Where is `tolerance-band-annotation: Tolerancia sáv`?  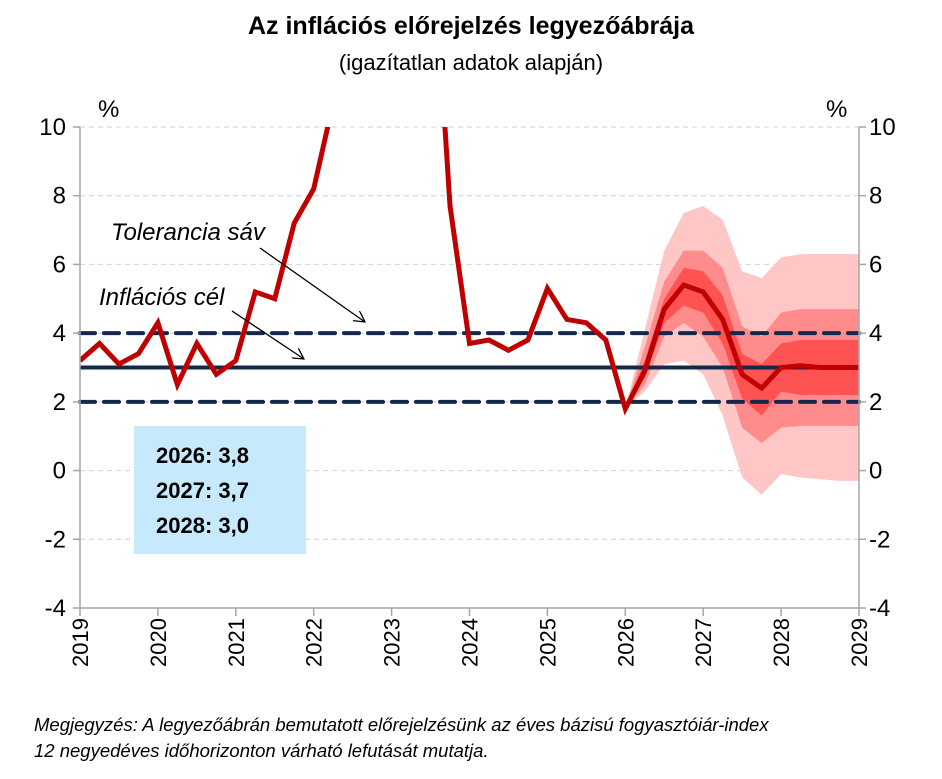 tolerance-band-annotation: Tolerancia sáv is located at coordinates (189, 232).